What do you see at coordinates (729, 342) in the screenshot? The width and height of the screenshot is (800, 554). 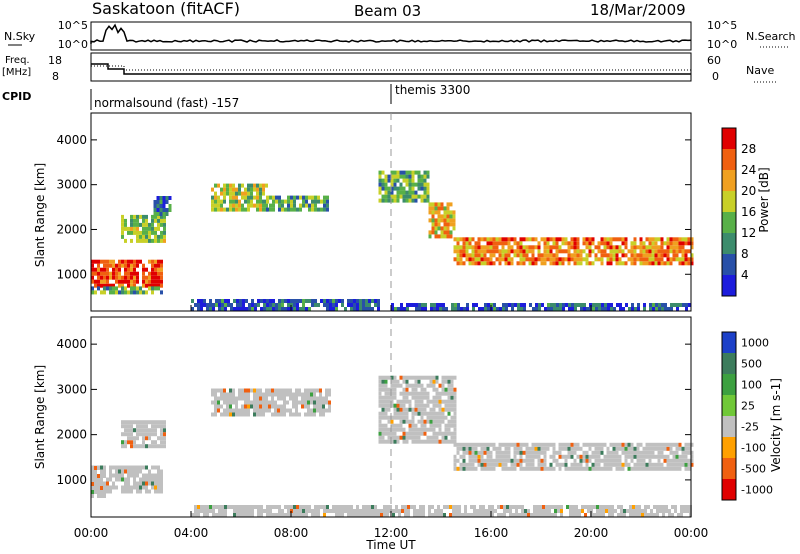 I see `colorbar-segment` at bounding box center [729, 342].